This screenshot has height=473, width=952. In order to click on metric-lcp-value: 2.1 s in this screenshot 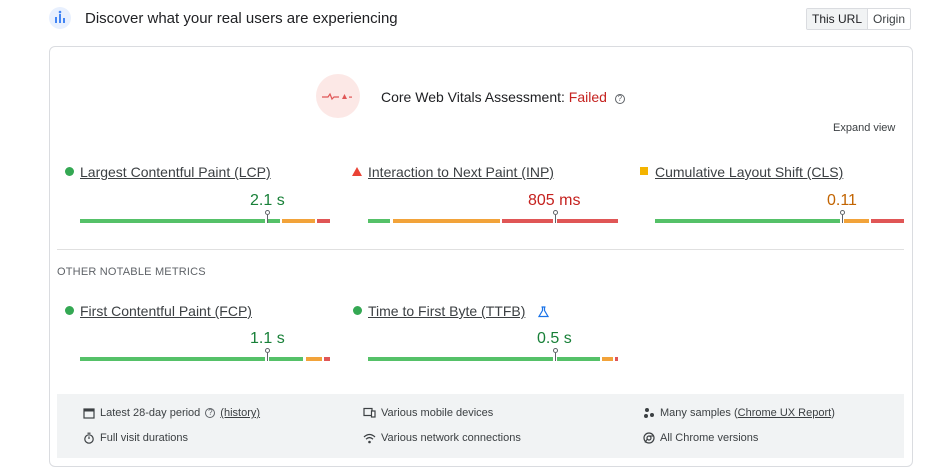, I will do `click(267, 200)`.